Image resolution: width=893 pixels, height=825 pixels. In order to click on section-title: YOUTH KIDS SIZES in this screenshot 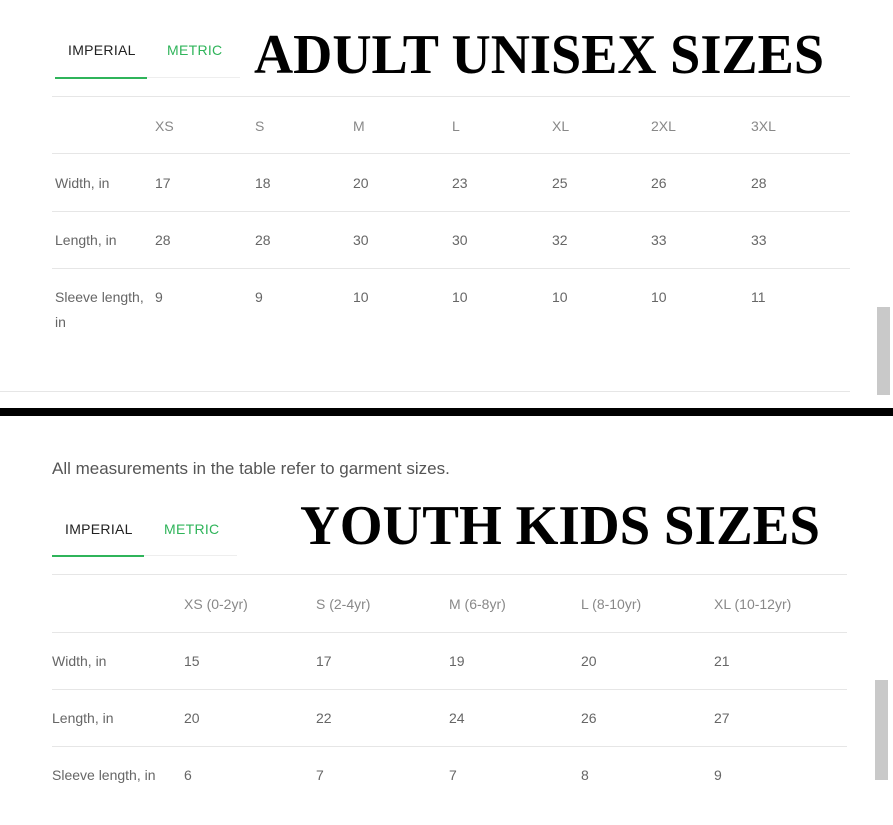, I will do `click(560, 526)`.